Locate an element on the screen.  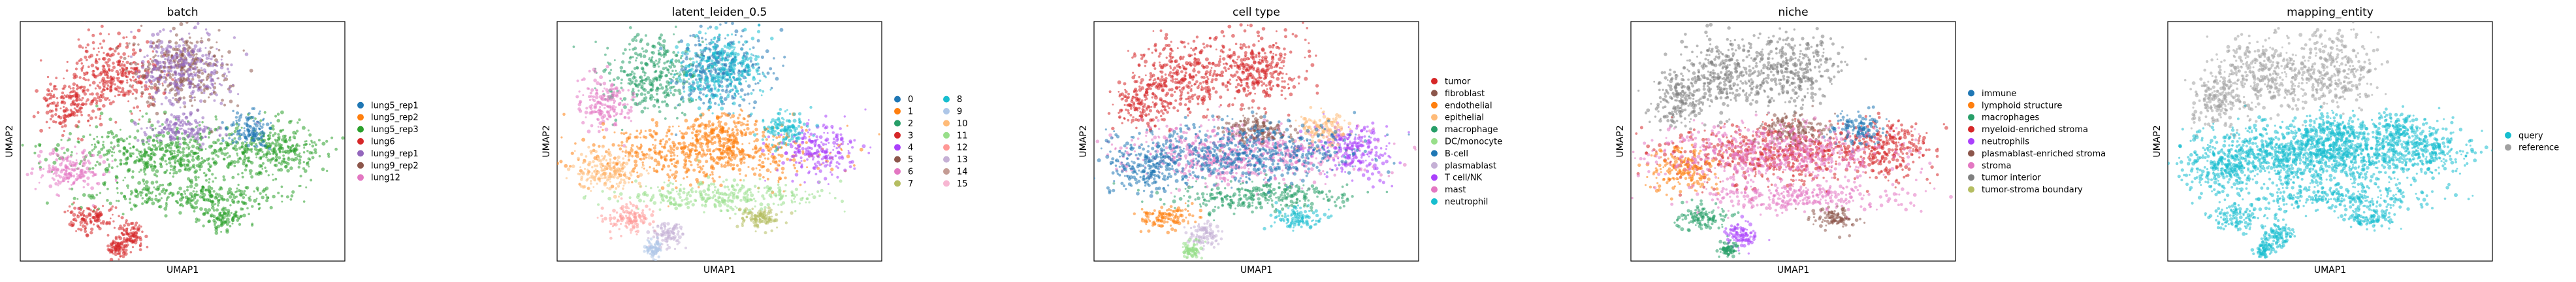
panel-title: batch is located at coordinates (183, 13).